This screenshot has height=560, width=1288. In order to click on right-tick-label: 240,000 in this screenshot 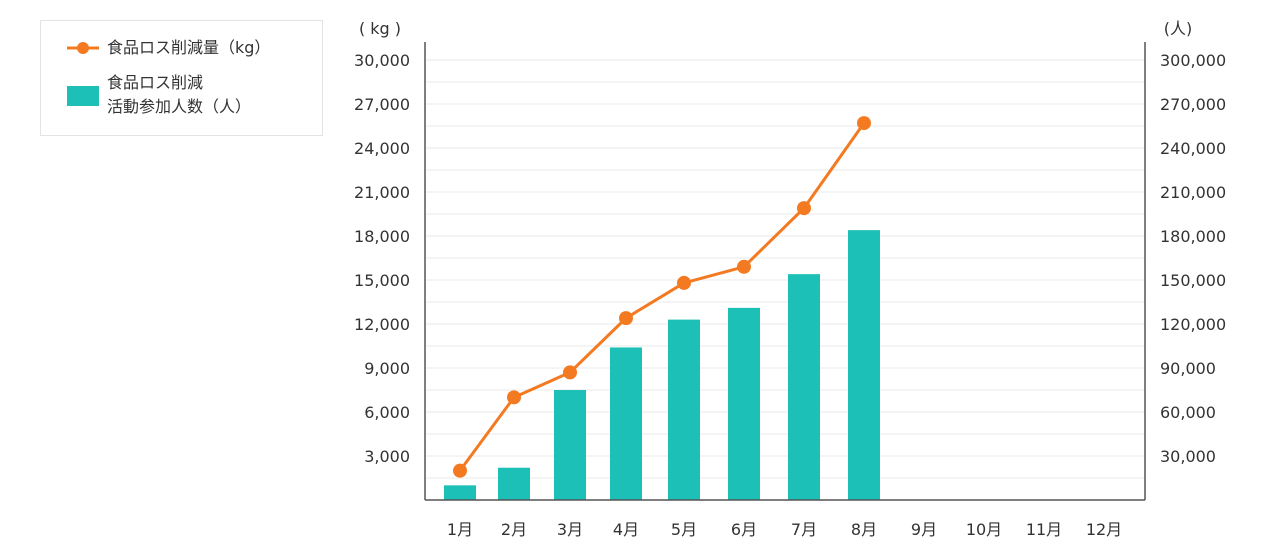, I will do `click(1193, 148)`.